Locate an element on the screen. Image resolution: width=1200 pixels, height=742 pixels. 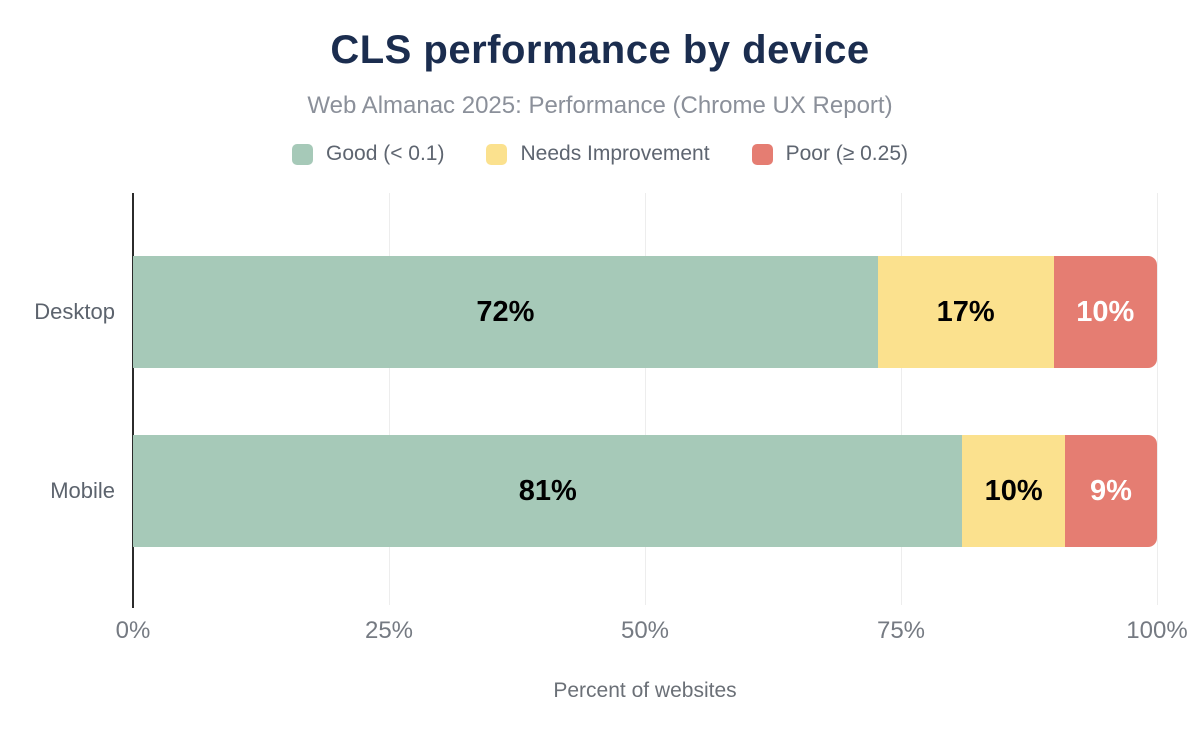
bar-value-label: 17% is located at coordinates (965, 311).